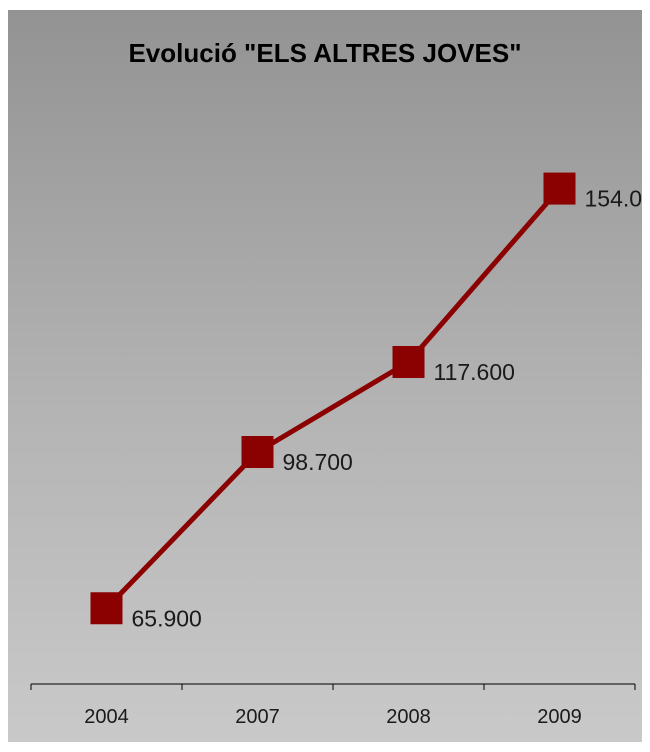 The width and height of the screenshot is (650, 752). Describe the element at coordinates (318, 462) in the screenshot. I see `data-label: 98.700` at that location.